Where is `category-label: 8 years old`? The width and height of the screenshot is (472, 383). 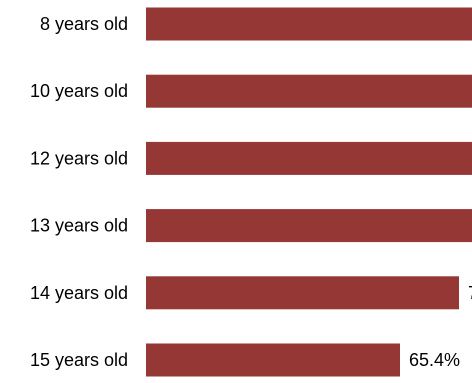
category-label: 8 years old is located at coordinates (84, 24).